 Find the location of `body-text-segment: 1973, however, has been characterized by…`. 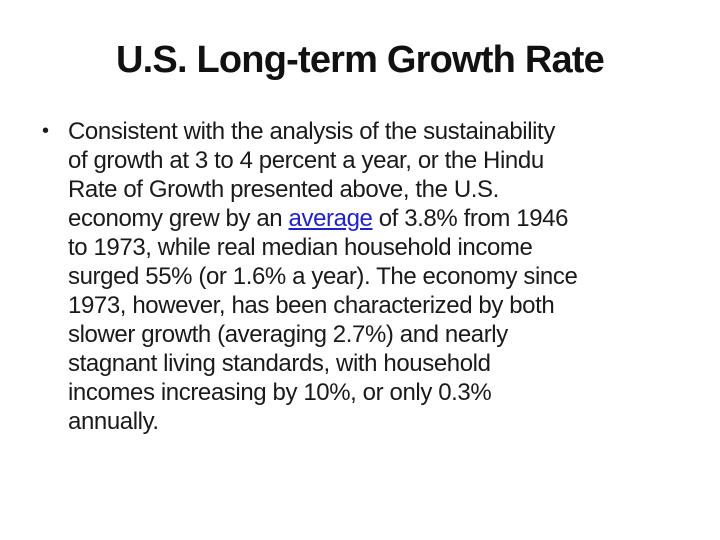

body-text-segment: 1973, however, has been characterized by… is located at coordinates (311, 305).